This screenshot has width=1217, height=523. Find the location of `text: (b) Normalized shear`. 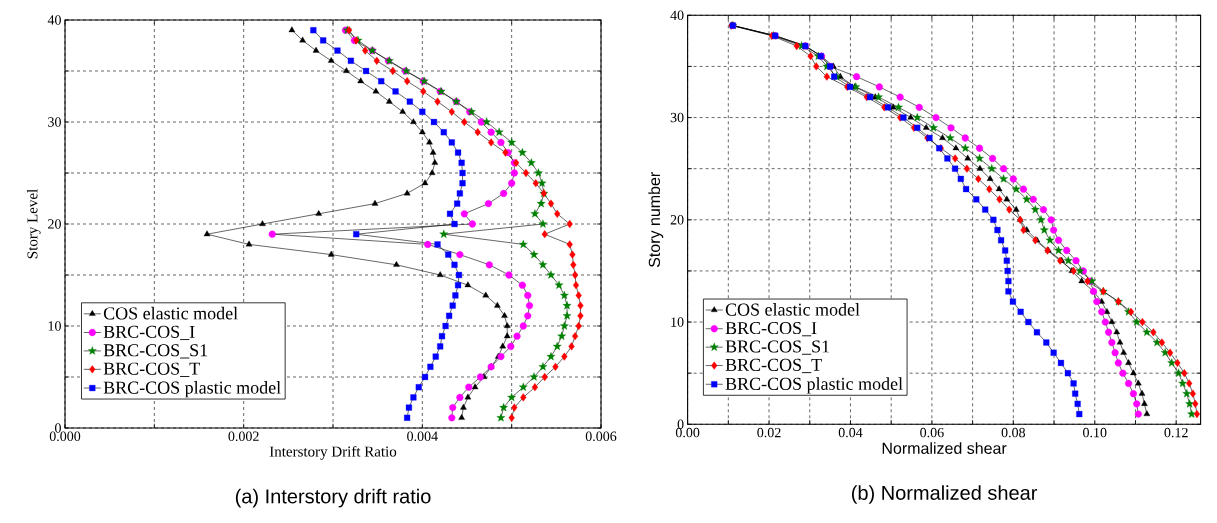

text: (b) Normalized shear is located at coordinates (944, 494).